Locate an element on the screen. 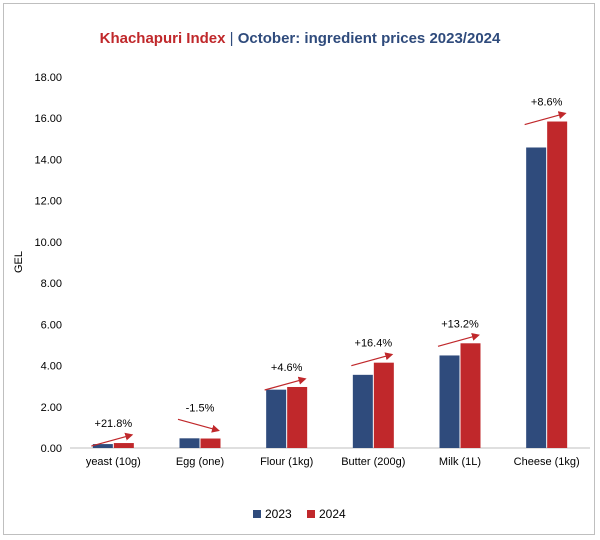 The height and width of the screenshot is (540, 600). y-tick-label: 12.00 is located at coordinates (48, 202).